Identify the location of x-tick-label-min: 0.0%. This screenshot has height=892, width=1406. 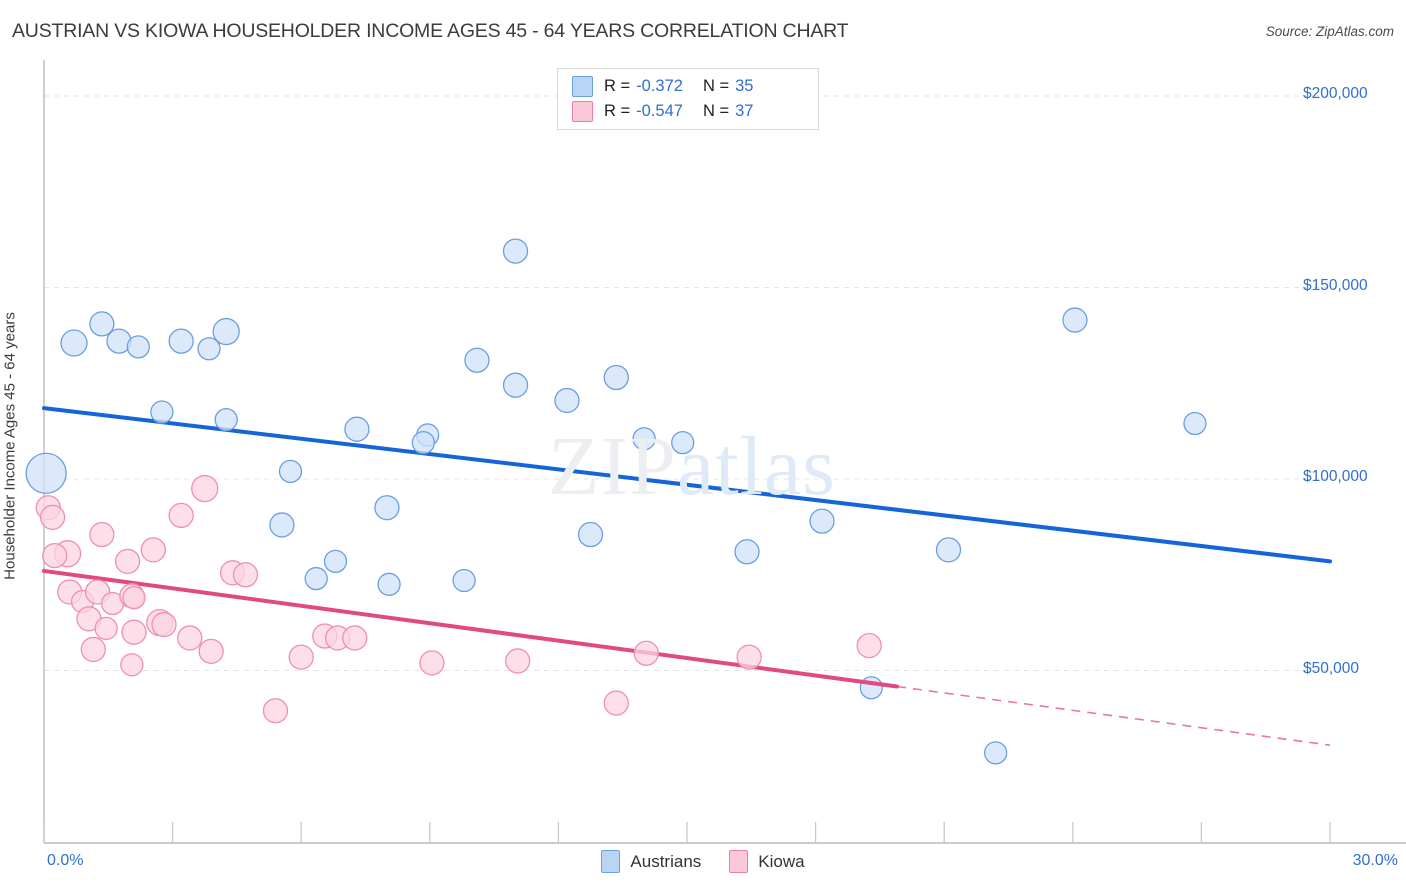
(65, 860).